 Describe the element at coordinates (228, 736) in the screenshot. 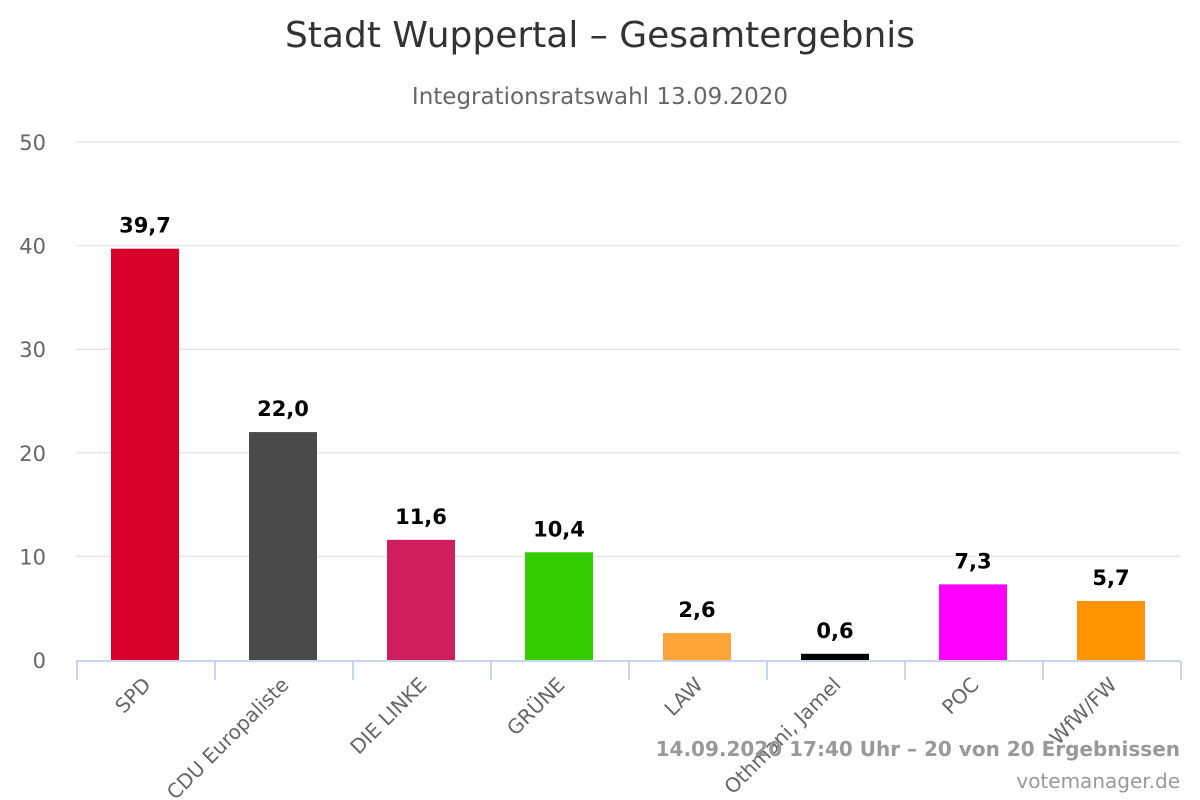

I see `x-tick-label: CDU Europaliste` at that location.